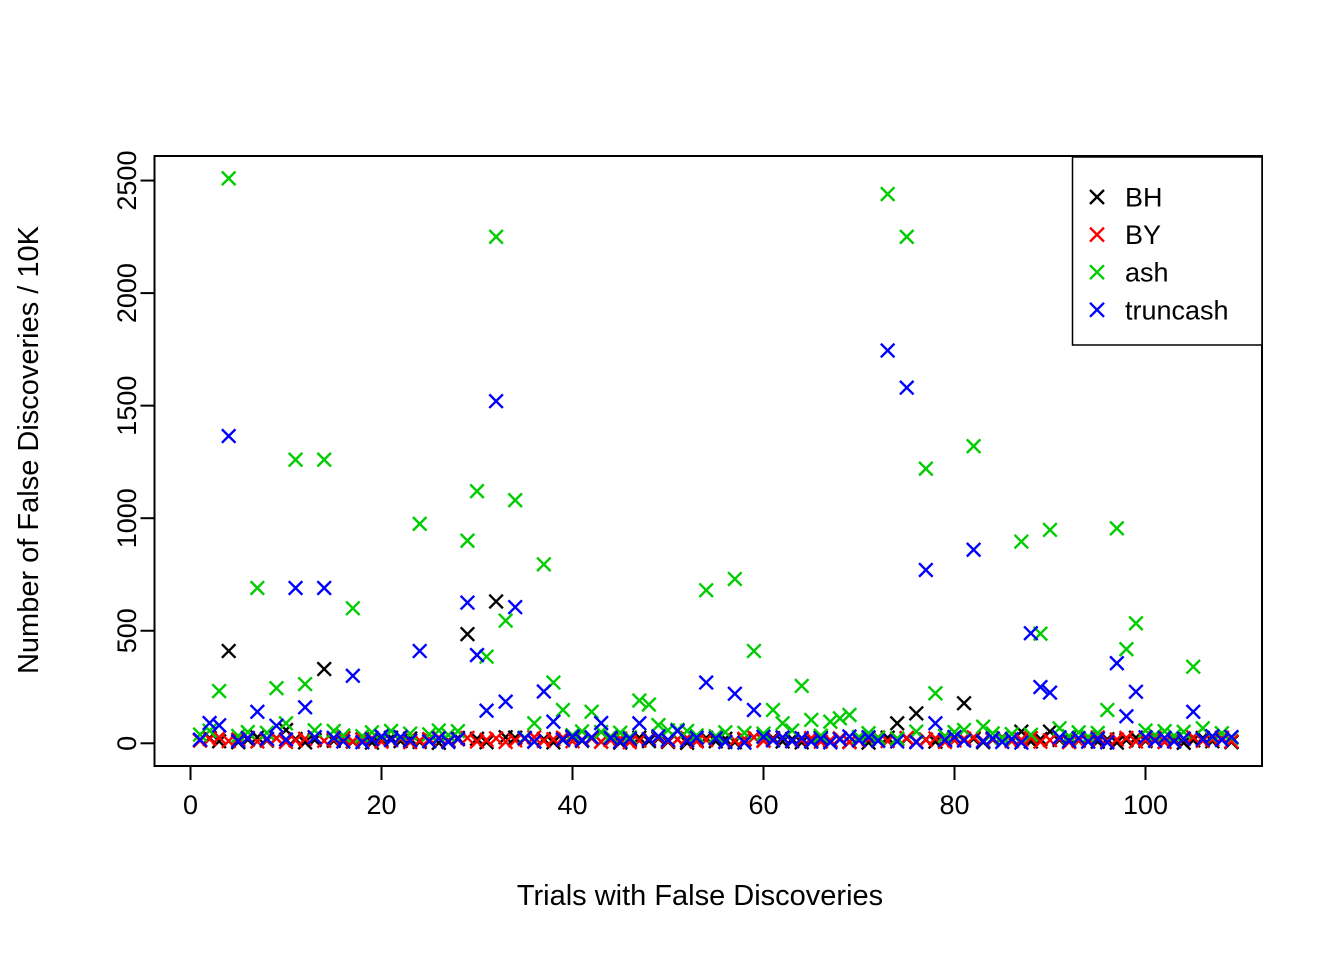  Describe the element at coordinates (1143, 235) in the screenshot. I see `legend-item-label: BY` at that location.